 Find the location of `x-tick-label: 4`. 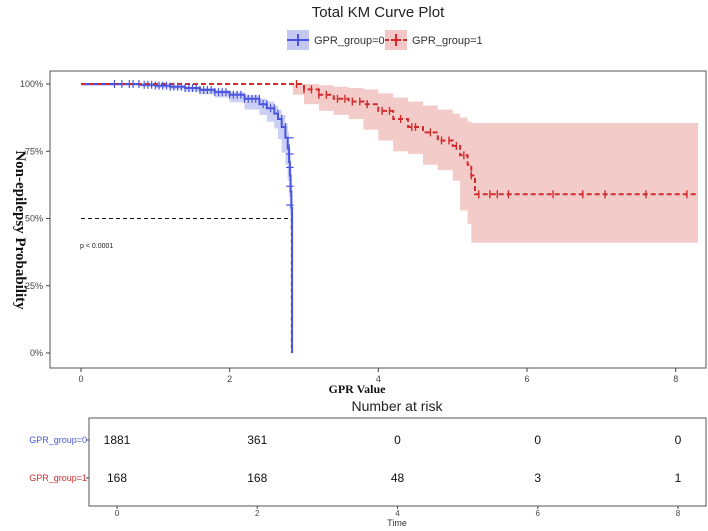

x-tick-label: 4 is located at coordinates (378, 379).